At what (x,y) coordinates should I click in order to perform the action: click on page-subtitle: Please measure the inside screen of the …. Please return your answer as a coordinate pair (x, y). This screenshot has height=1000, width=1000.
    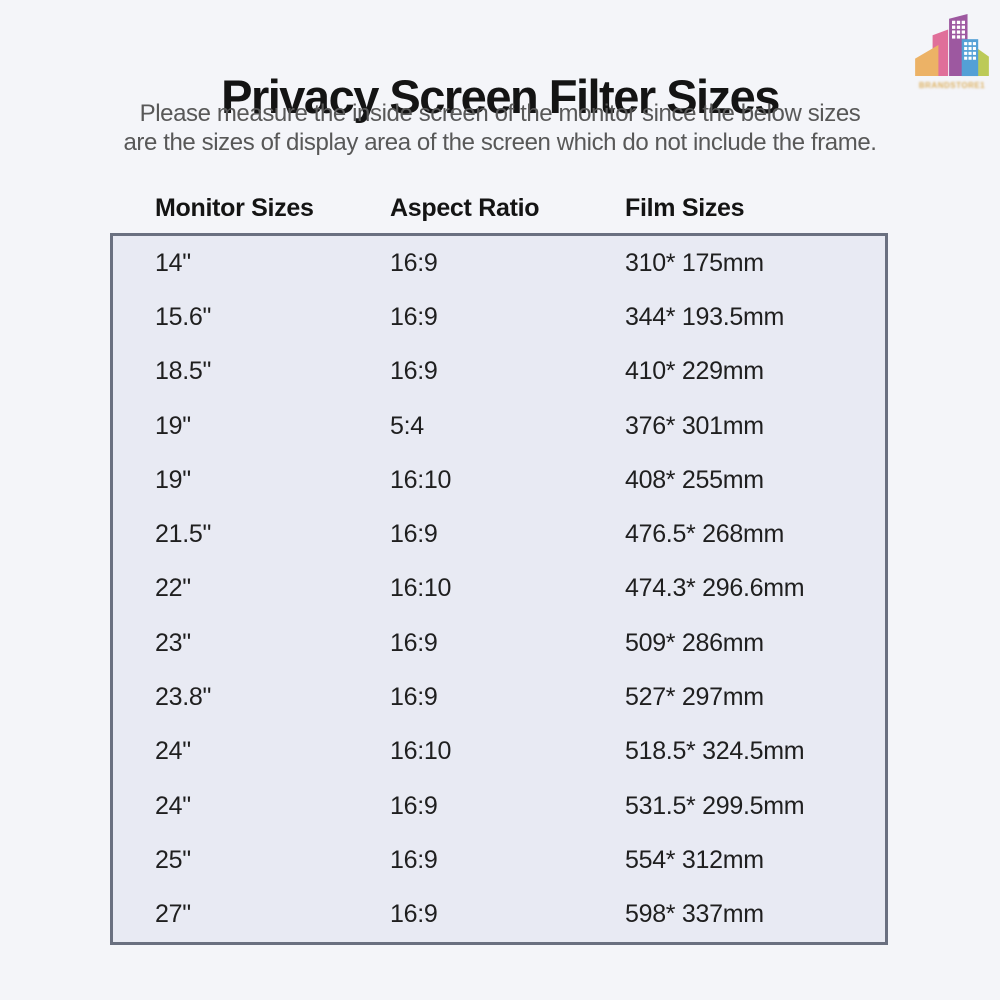
    Looking at the image, I should click on (500, 128).